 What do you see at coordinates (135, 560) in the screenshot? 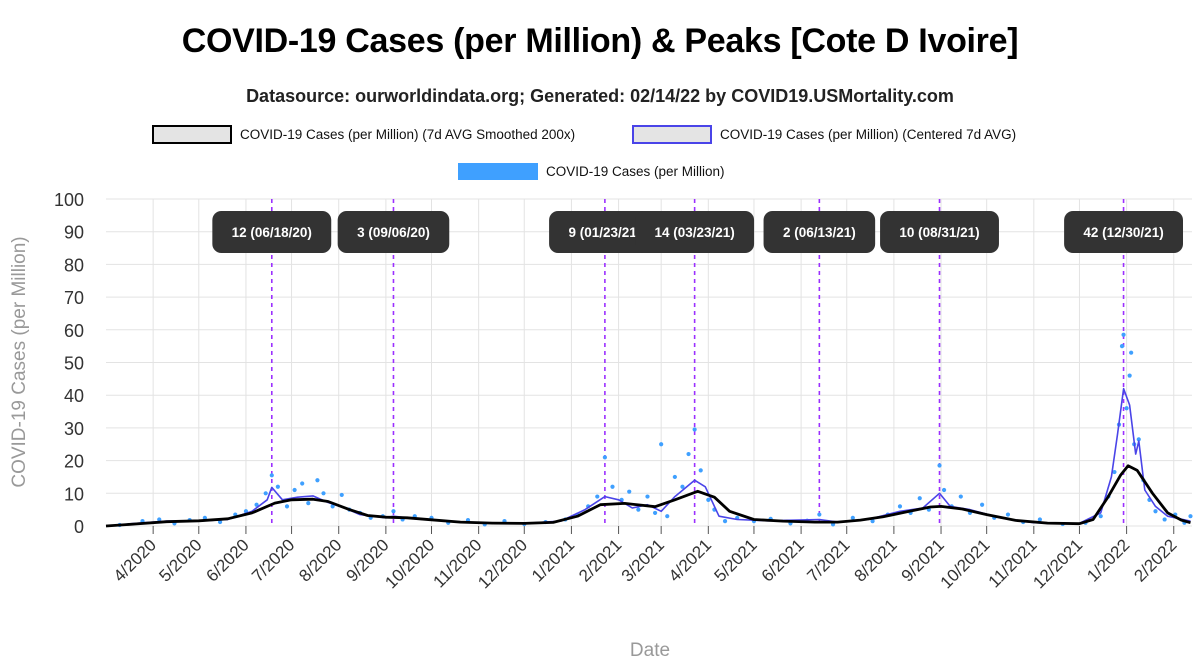
I see `x-tick-label: 4/2020` at bounding box center [135, 560].